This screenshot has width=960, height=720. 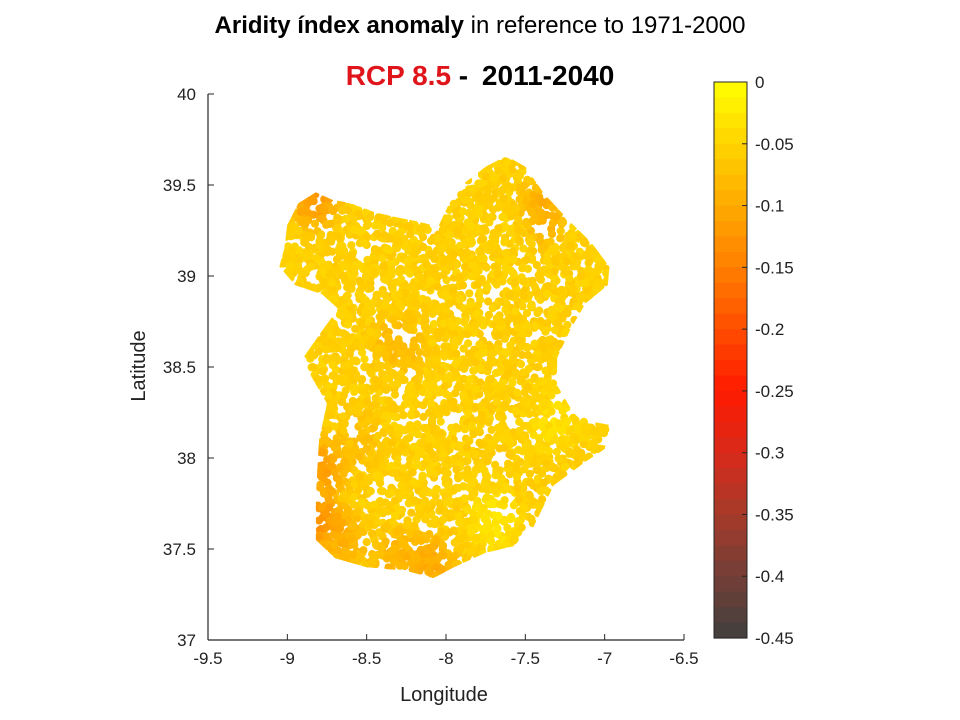 What do you see at coordinates (774, 514) in the screenshot?
I see `colorbar-tick-label: -0.35` at bounding box center [774, 514].